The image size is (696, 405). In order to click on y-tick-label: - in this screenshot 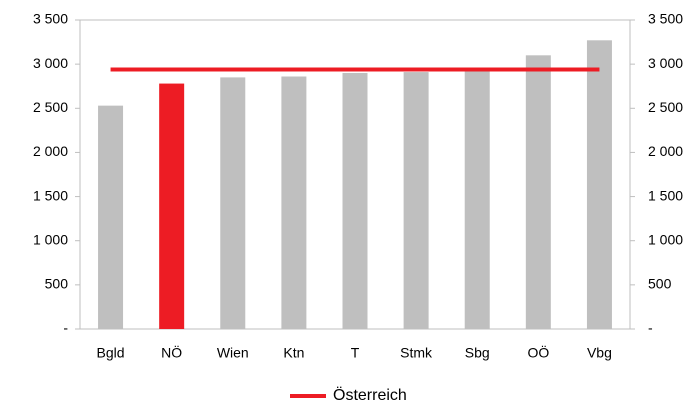, I will do `click(65, 328)`.